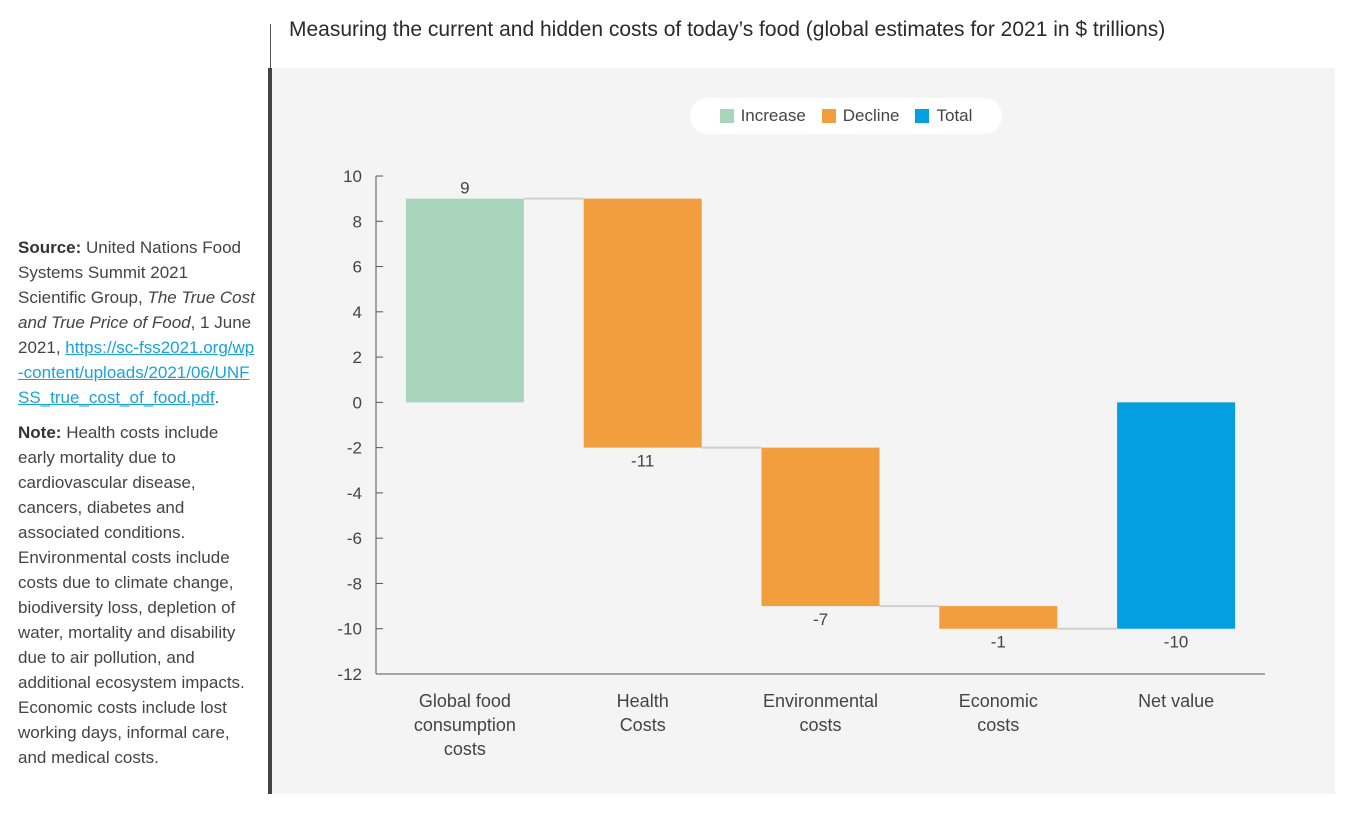 The width and height of the screenshot is (1351, 813). I want to click on legend-swatch-decline, so click(828, 116).